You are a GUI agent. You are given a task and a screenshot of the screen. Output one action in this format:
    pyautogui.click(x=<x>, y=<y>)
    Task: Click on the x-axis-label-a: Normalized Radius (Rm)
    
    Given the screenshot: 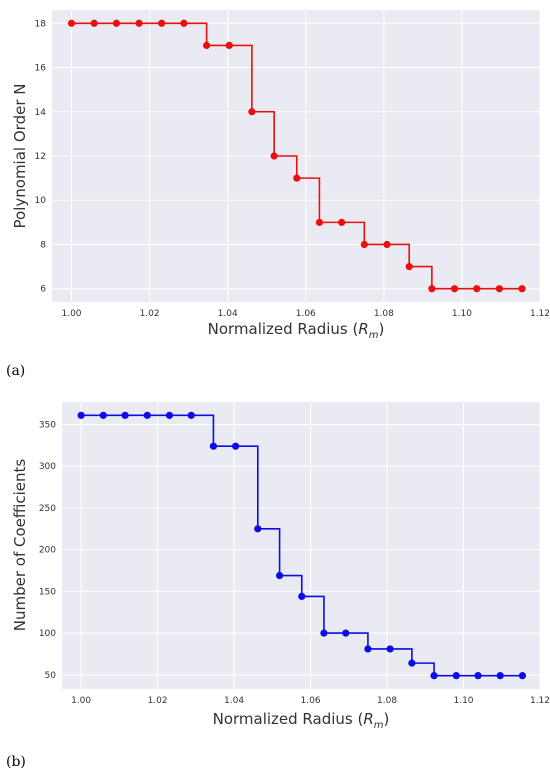 What is the action you would take?
    pyautogui.click(x=296, y=330)
    